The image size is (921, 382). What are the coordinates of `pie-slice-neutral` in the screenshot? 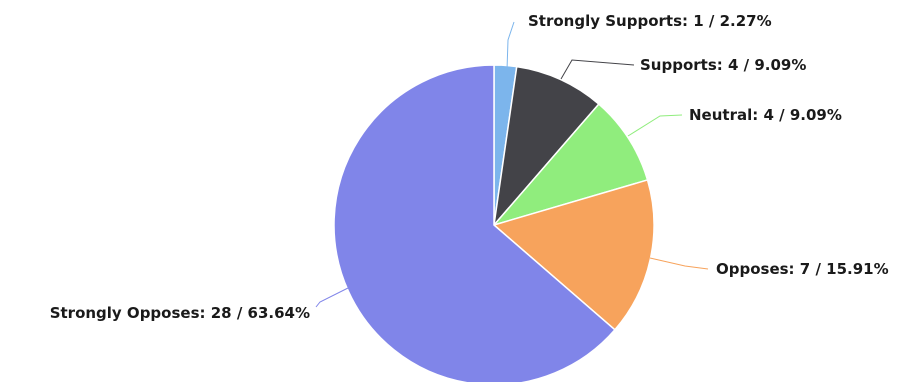 It's located at (571, 164).